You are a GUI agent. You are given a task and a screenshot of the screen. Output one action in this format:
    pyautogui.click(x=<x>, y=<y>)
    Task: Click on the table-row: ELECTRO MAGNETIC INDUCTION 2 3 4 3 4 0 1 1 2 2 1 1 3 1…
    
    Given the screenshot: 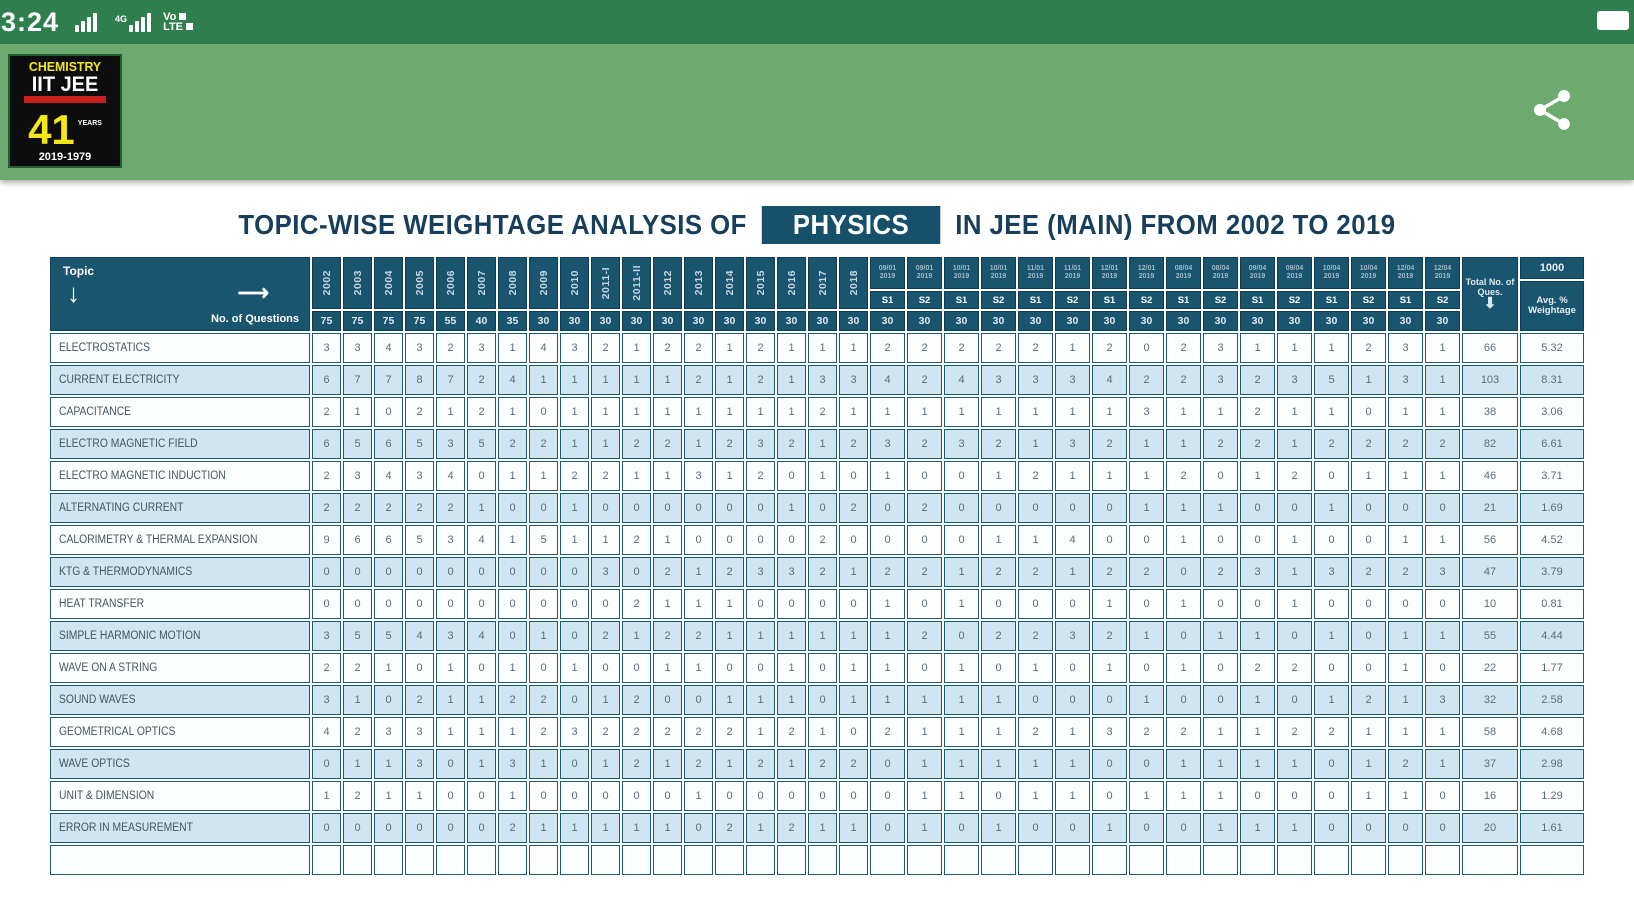 What is the action you would take?
    pyautogui.click(x=817, y=476)
    